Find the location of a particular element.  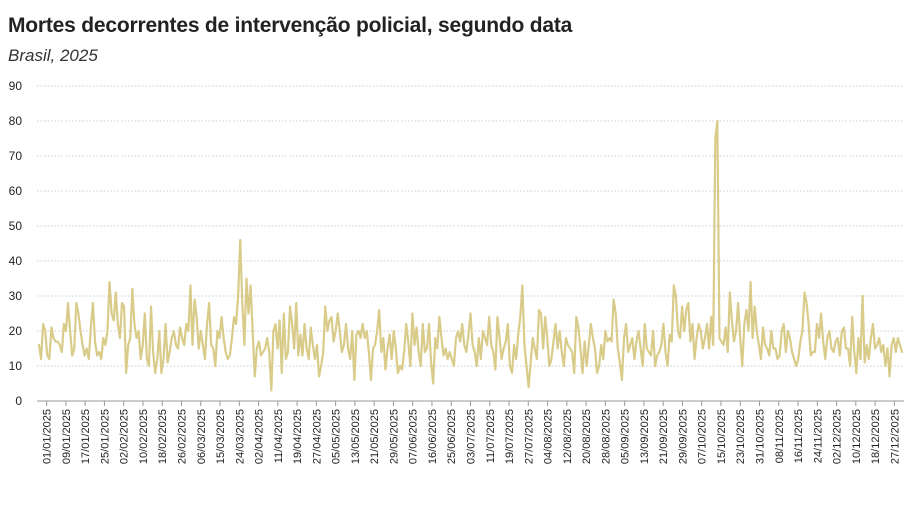

x-tick-label: 02/12/2025 is located at coordinates (838, 436).